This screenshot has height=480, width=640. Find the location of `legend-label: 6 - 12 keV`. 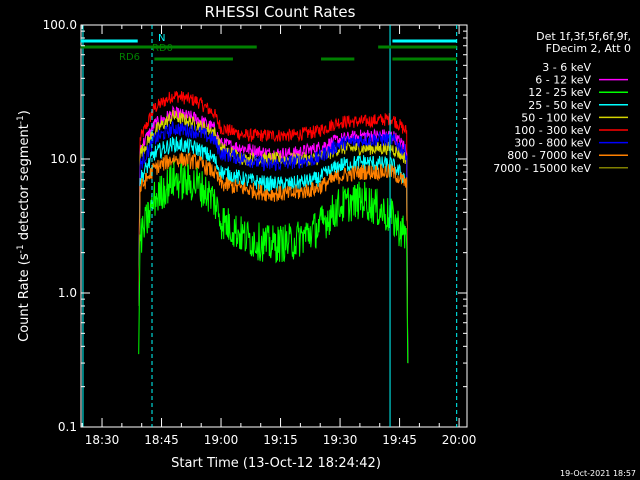

legend-label: 6 - 12 keV is located at coordinates (563, 80).